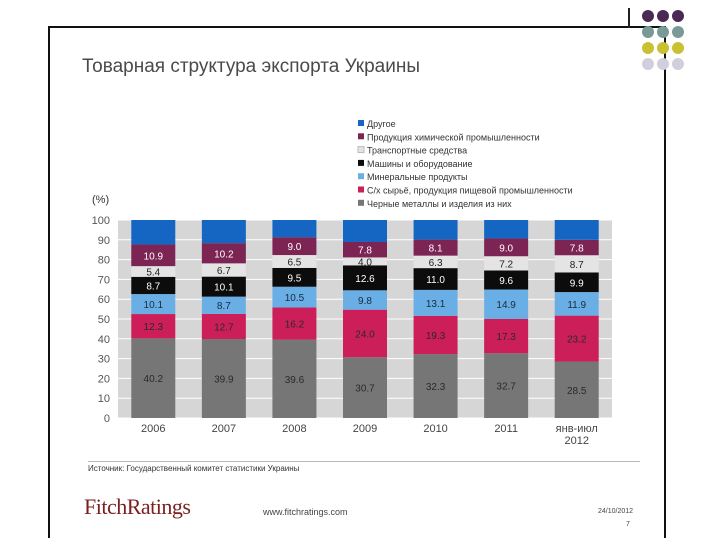 The image size is (720, 540). What do you see at coordinates (577, 391) in the screenshot?
I see `data-label: 28.5` at bounding box center [577, 391].